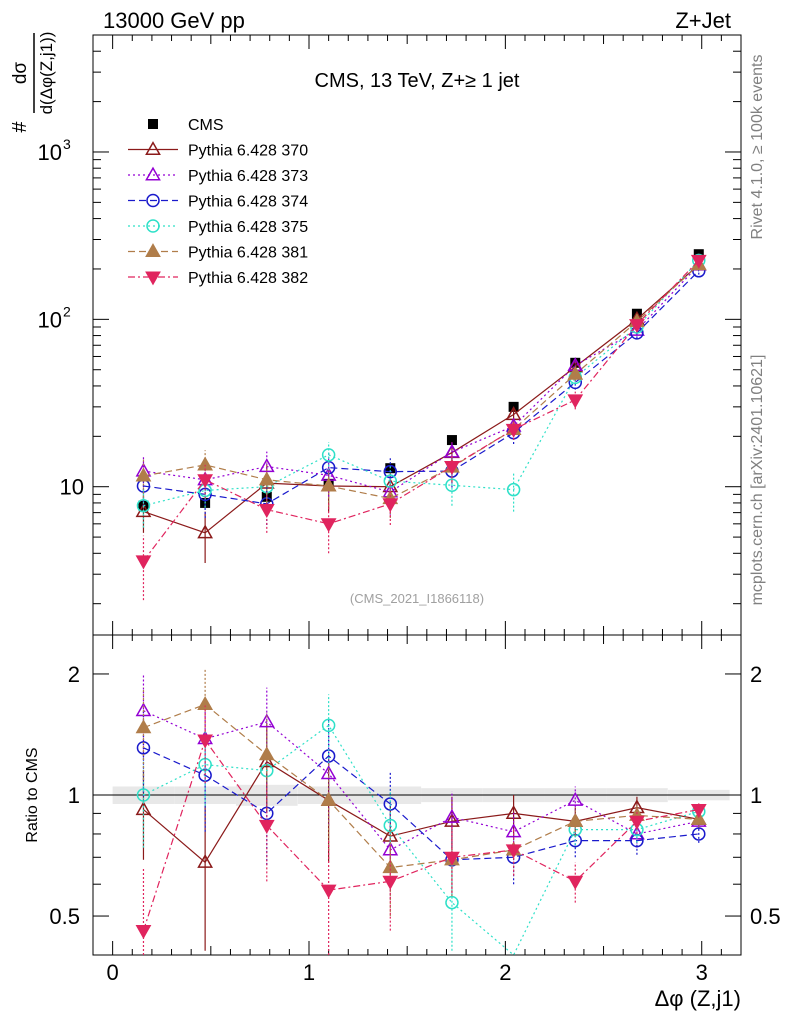  Describe the element at coordinates (248, 176) in the screenshot. I see `legend-label: Pythia 6.428 373` at that location.